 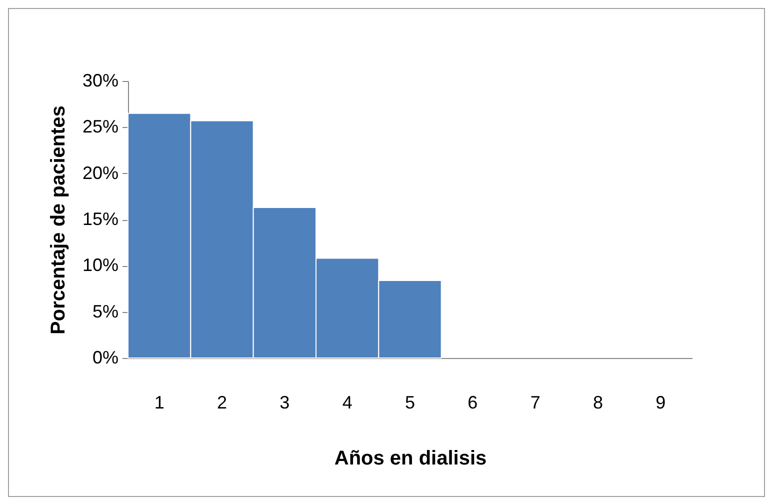 I want to click on y-tick-label: 0%, so click(x=105, y=358).